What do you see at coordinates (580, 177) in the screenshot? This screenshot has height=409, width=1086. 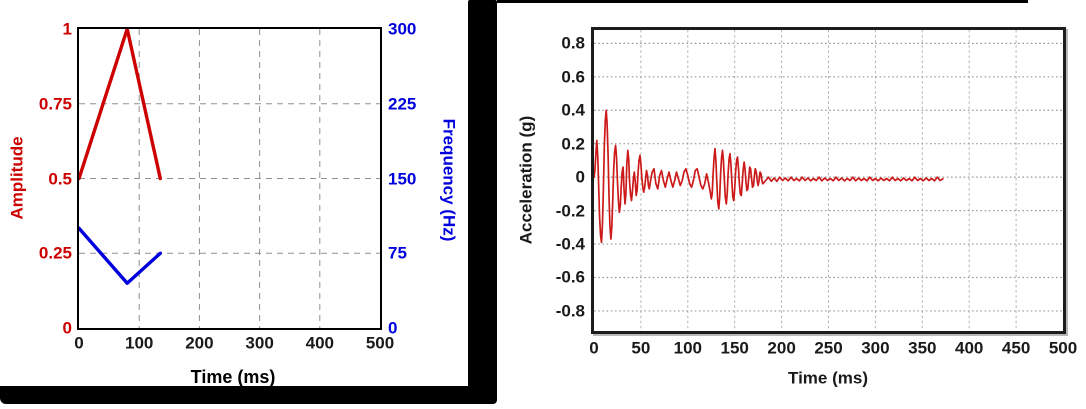 I see `accel-tick-label: 0` at bounding box center [580, 177].